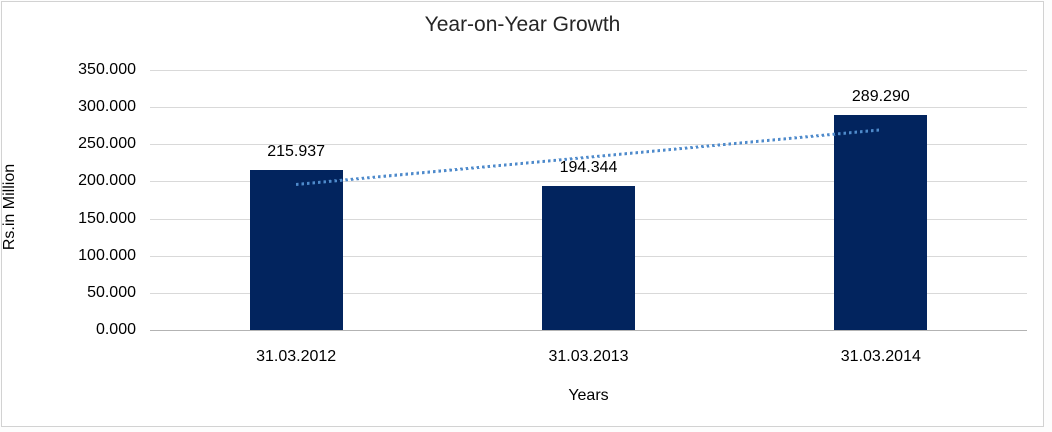 The width and height of the screenshot is (1052, 432). I want to click on data-label: 215.937, so click(296, 151).